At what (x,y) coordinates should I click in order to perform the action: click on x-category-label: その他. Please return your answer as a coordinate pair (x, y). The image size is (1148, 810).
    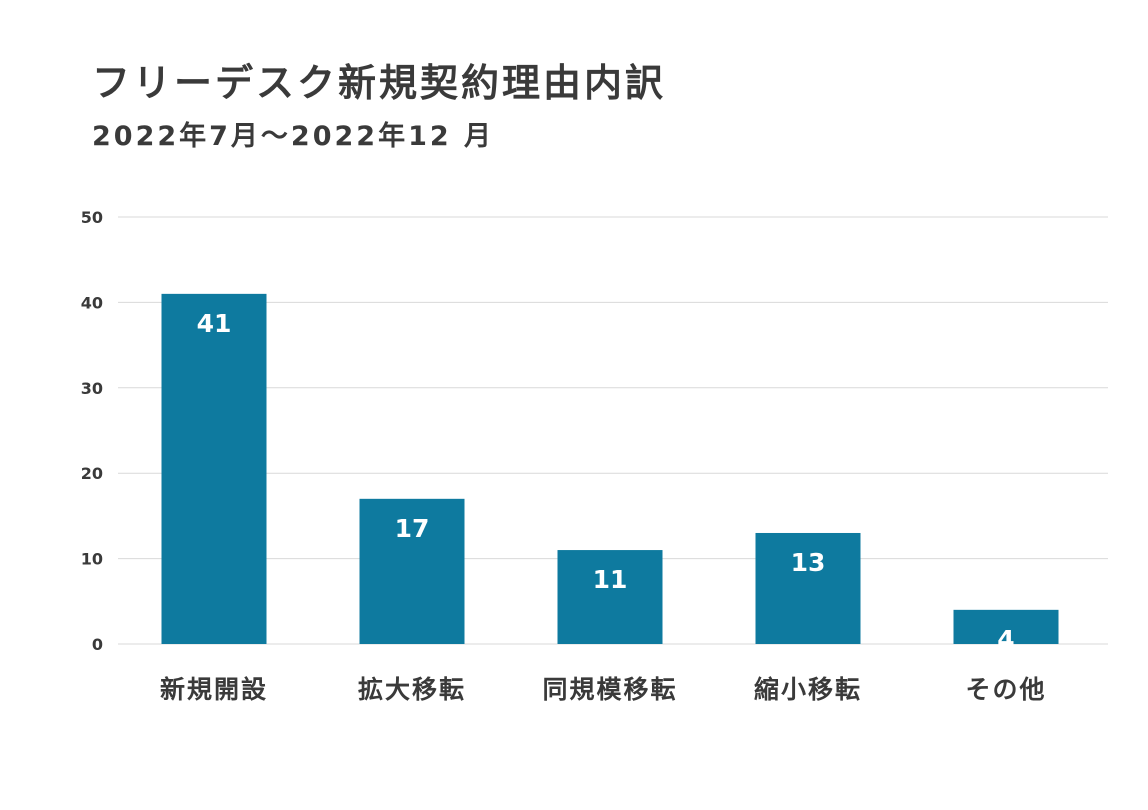
    Looking at the image, I should click on (1005, 689).